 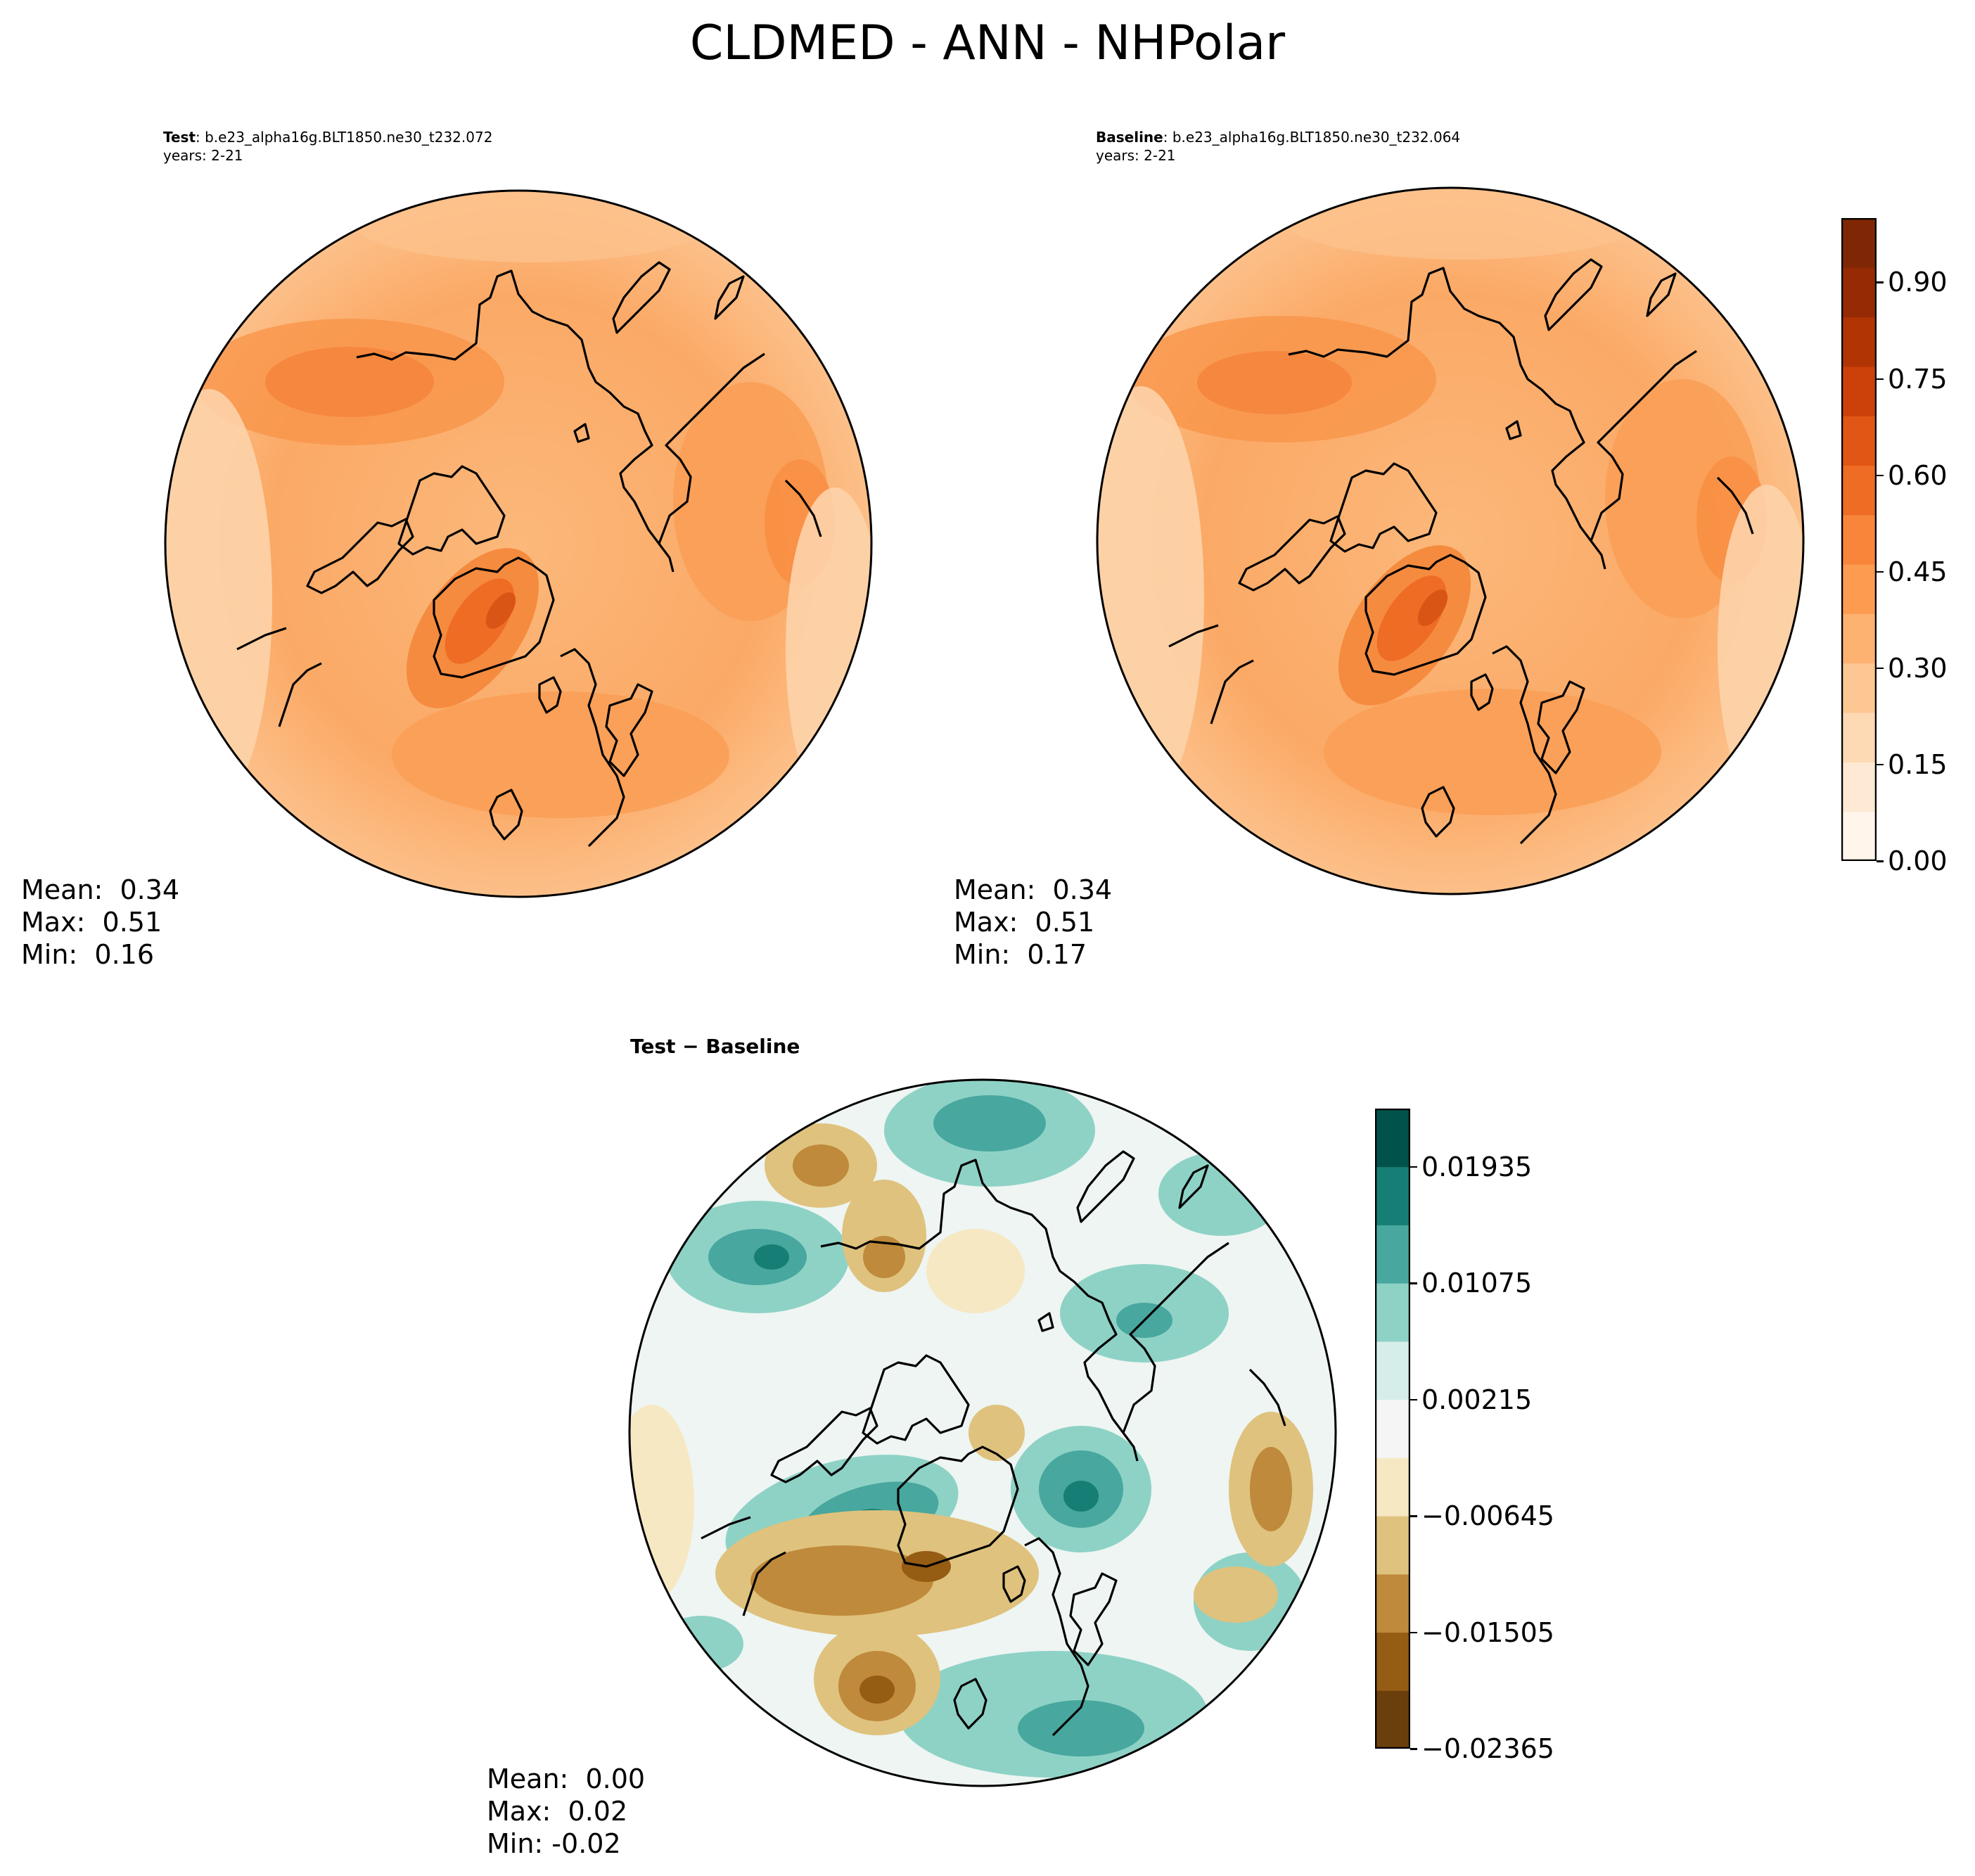 I want to click on diff-max: Max: 0.02, so click(x=557, y=1811).